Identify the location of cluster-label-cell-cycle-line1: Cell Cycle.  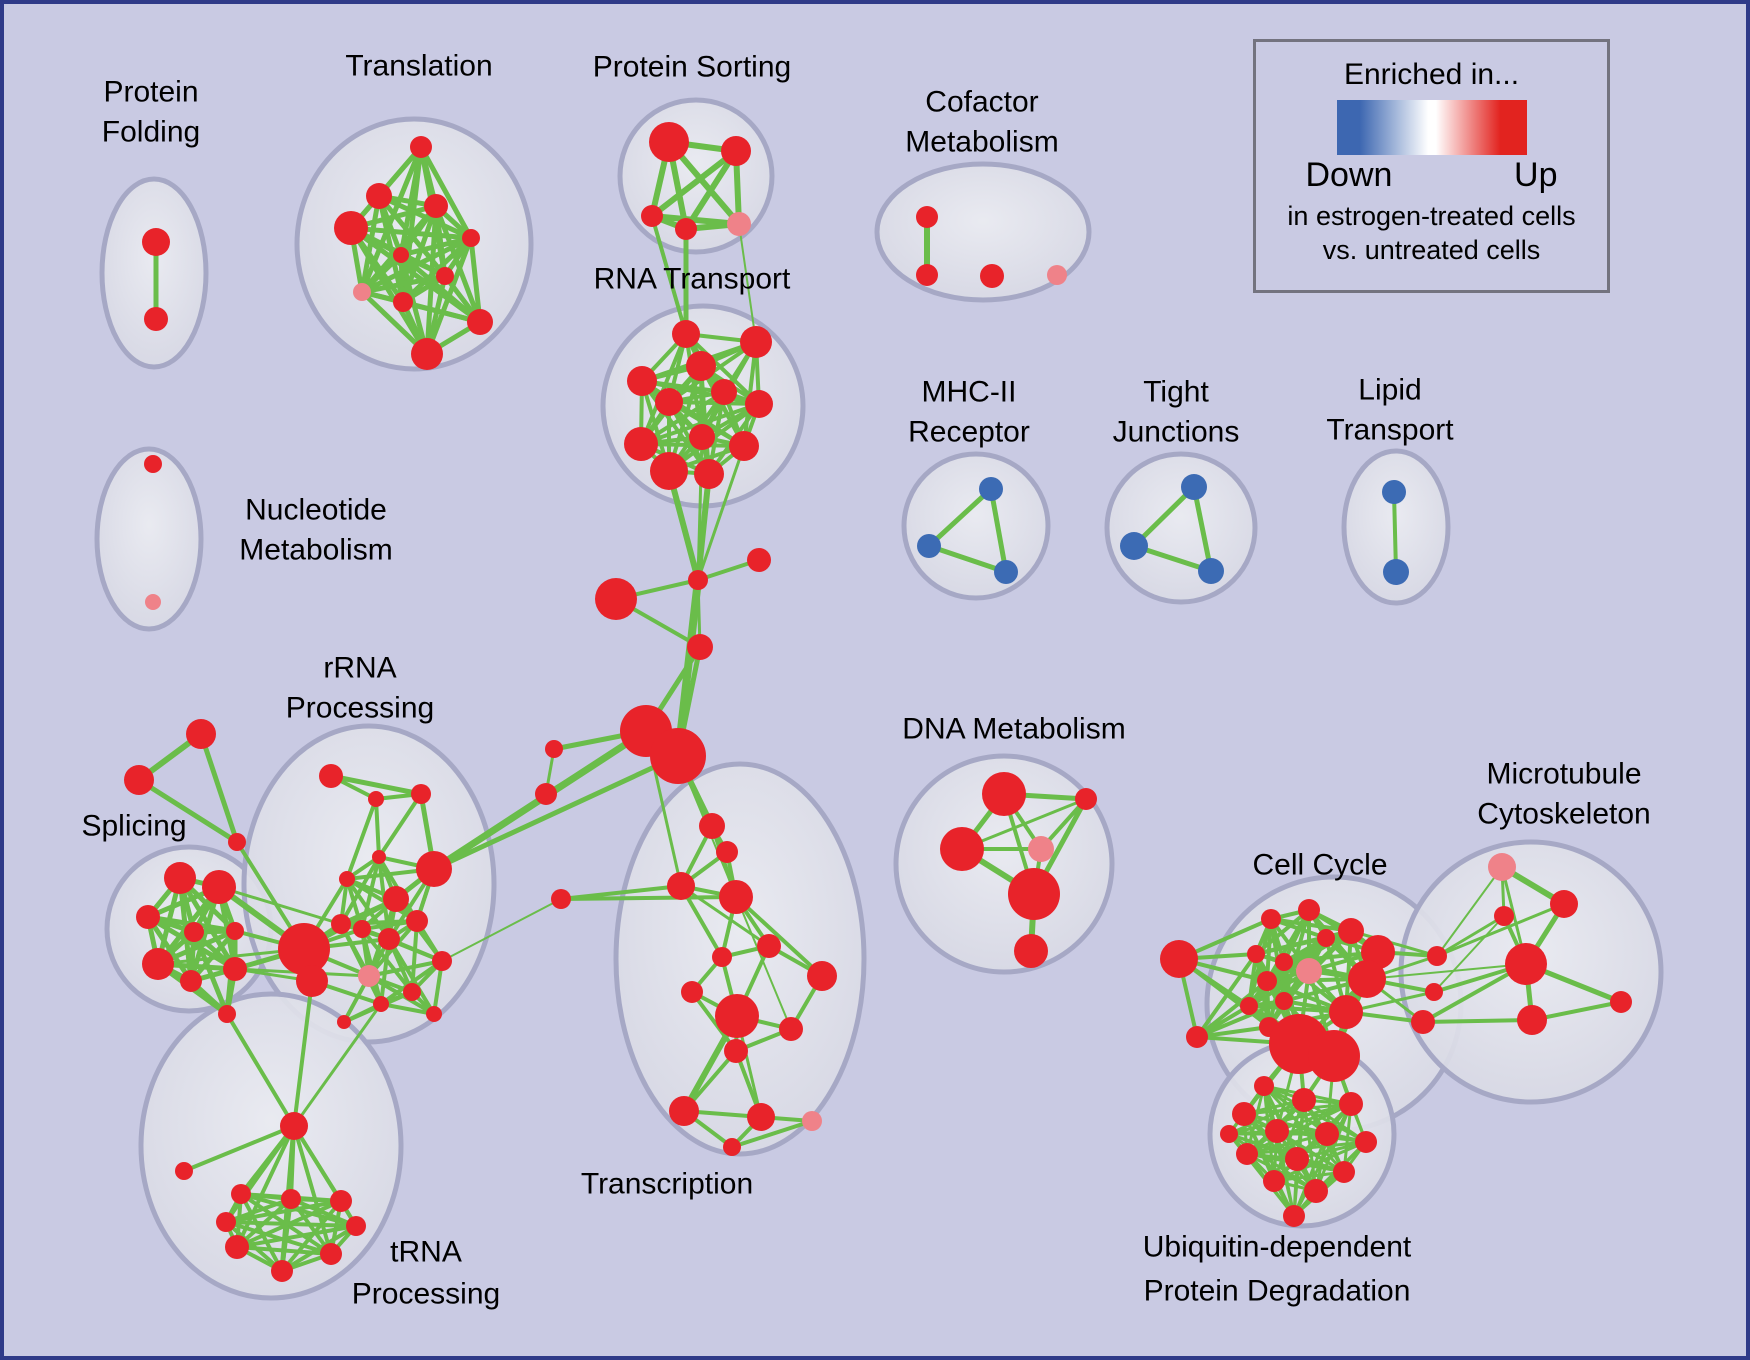
(1319, 865).